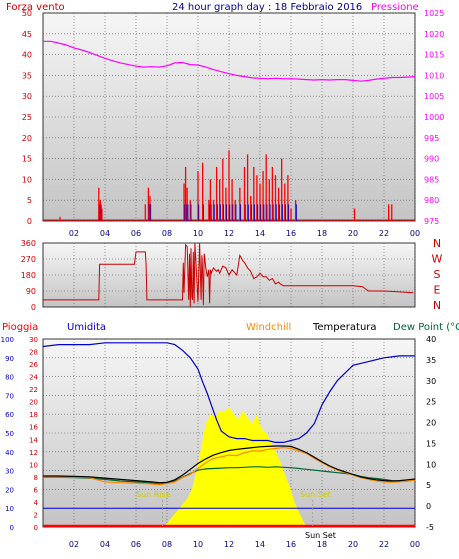 The image size is (459, 559). What do you see at coordinates (28, 275) in the screenshot?
I see `direction-ytick-label: 180` at bounding box center [28, 275].